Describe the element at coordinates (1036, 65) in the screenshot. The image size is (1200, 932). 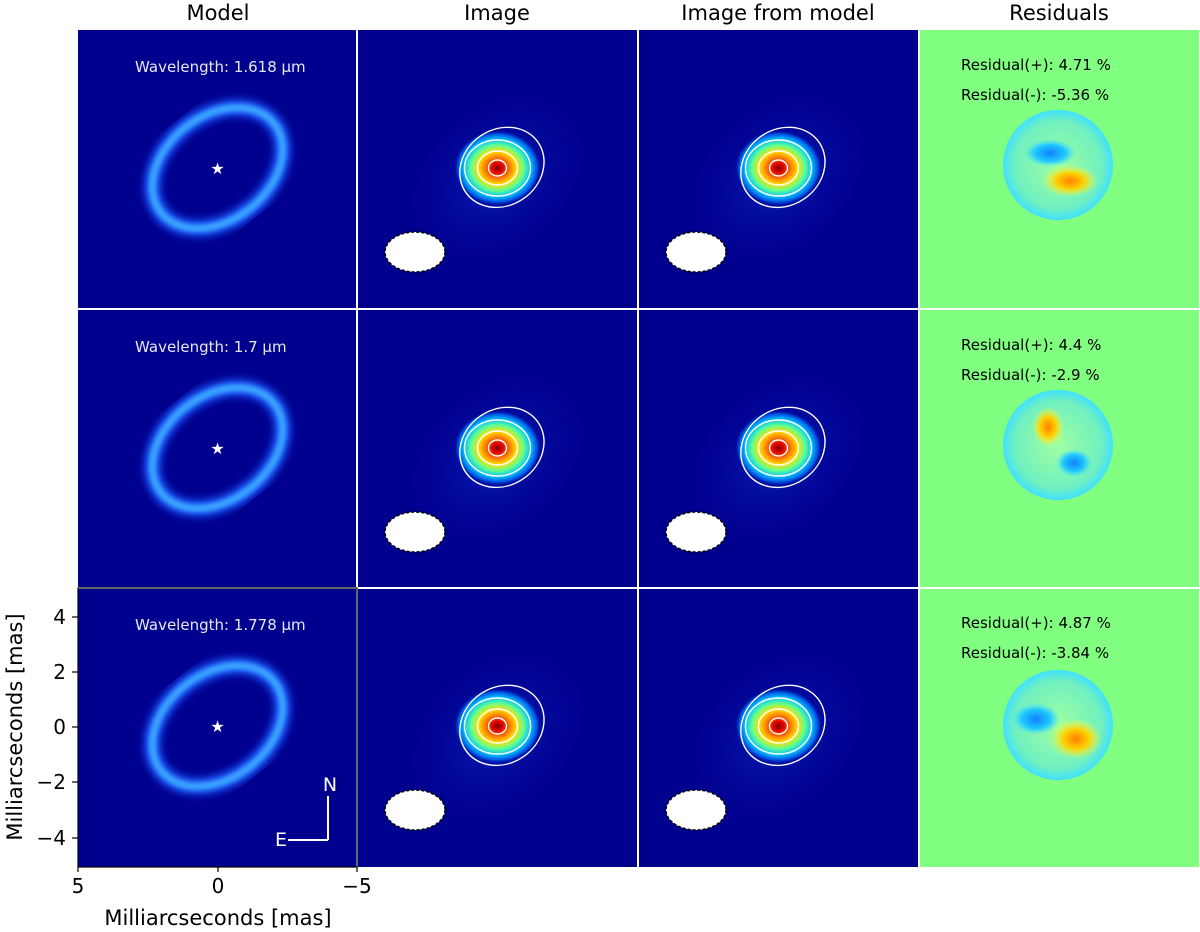
I see `residual-pos-label: Residual(+): 4.71 %` at that location.